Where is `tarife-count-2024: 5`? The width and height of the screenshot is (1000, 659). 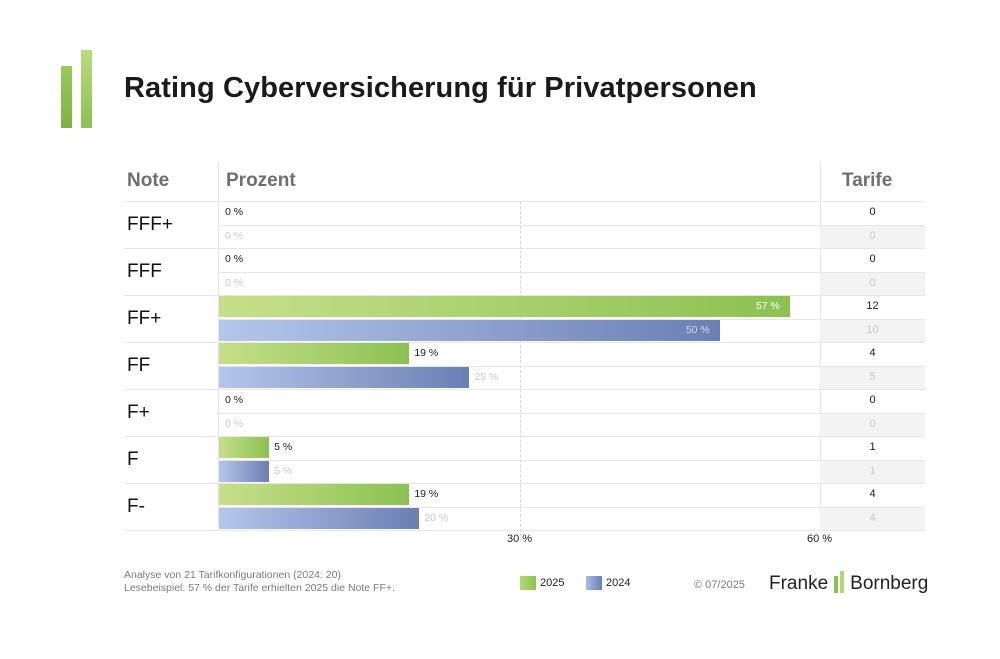 tarife-count-2024: 5 is located at coordinates (872, 376).